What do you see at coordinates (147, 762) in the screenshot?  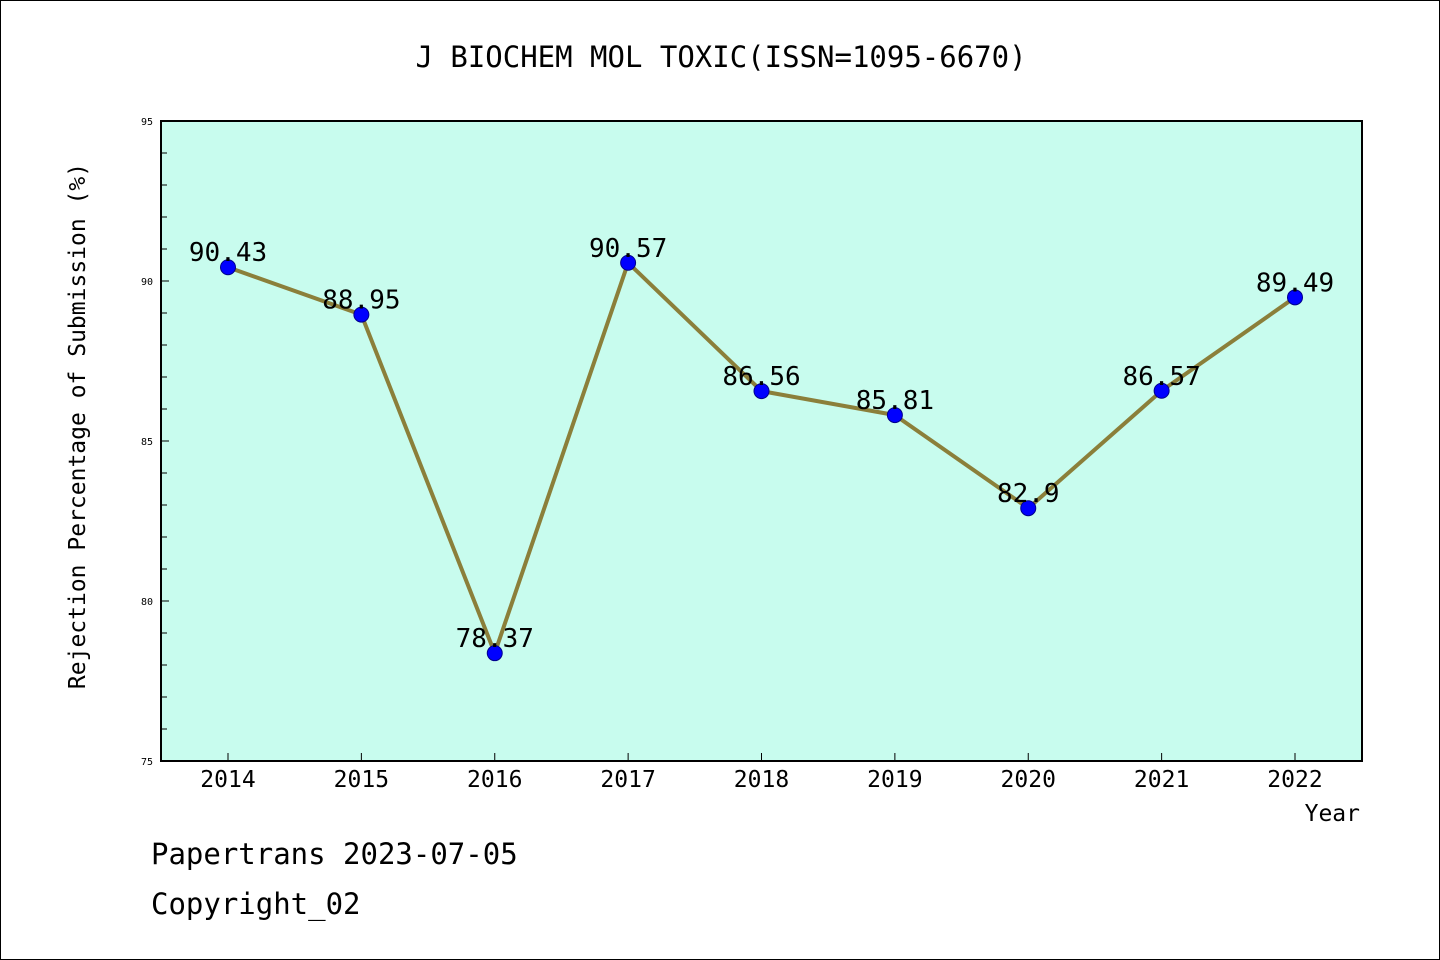 I see `y-tick-label: 75` at bounding box center [147, 762].